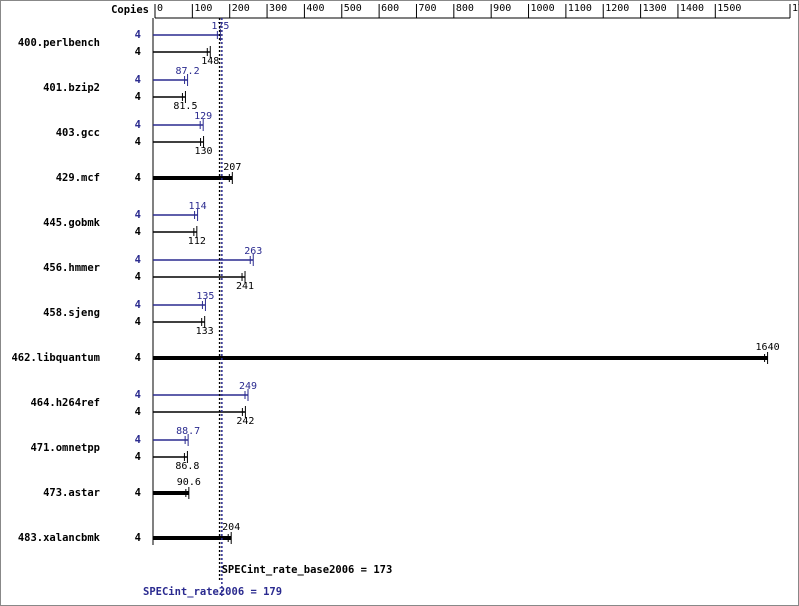 Image resolution: width=799 pixels, height=606 pixels. What do you see at coordinates (205, 331) in the screenshot?
I see `value-label: 133` at bounding box center [205, 331].